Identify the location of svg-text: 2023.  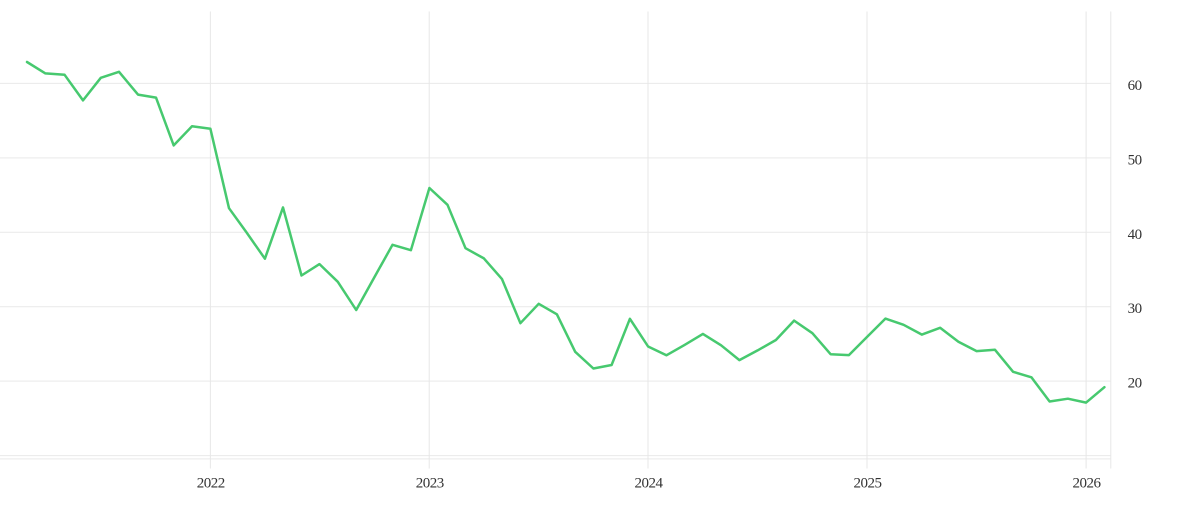
(430, 484).